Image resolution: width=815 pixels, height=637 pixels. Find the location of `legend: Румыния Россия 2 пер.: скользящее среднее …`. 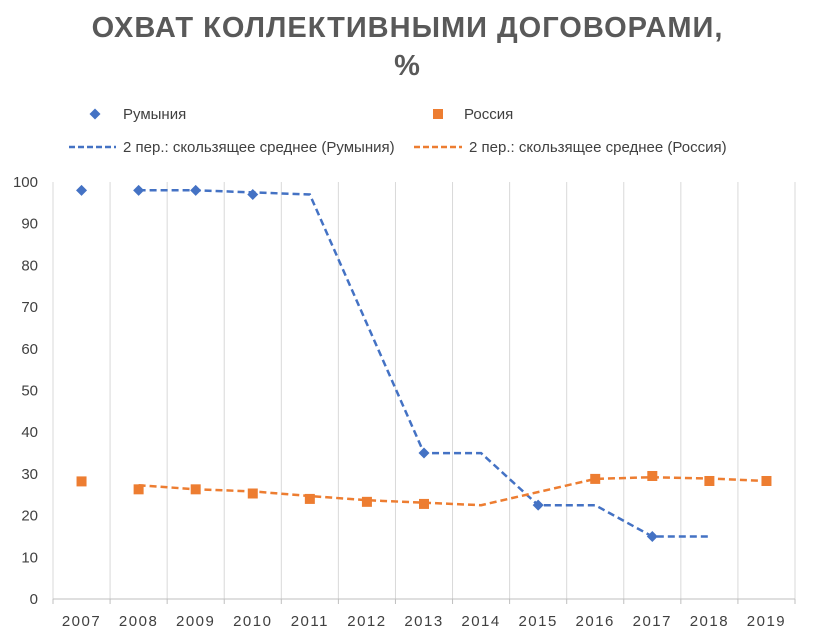

legend: Румыния Россия 2 пер.: скользящее среднее … is located at coordinates (398, 131).